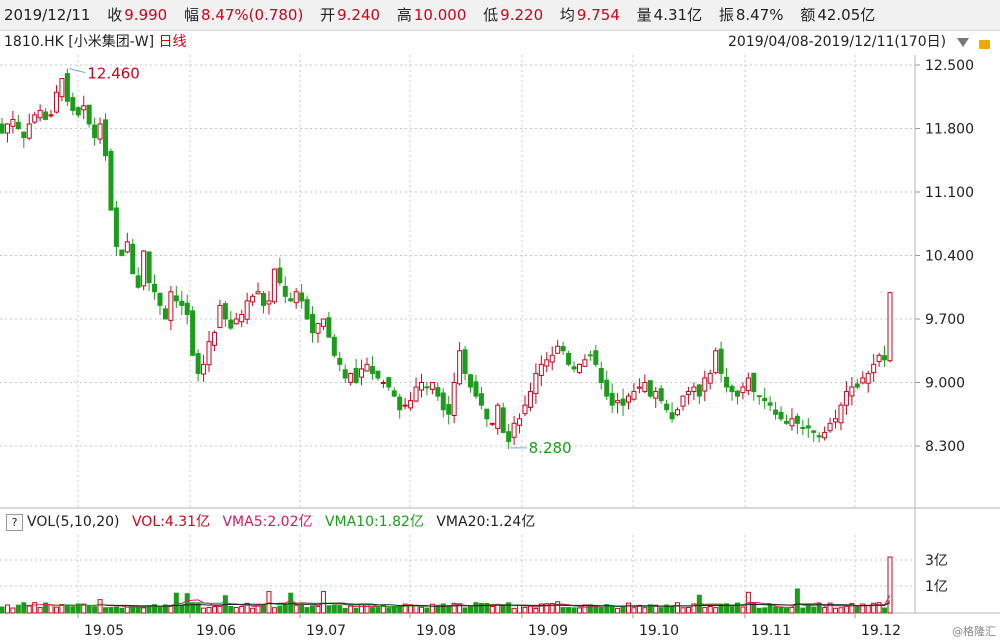 The width and height of the screenshot is (1000, 642). I want to click on dropdown-arrow-icon, so click(962, 42).